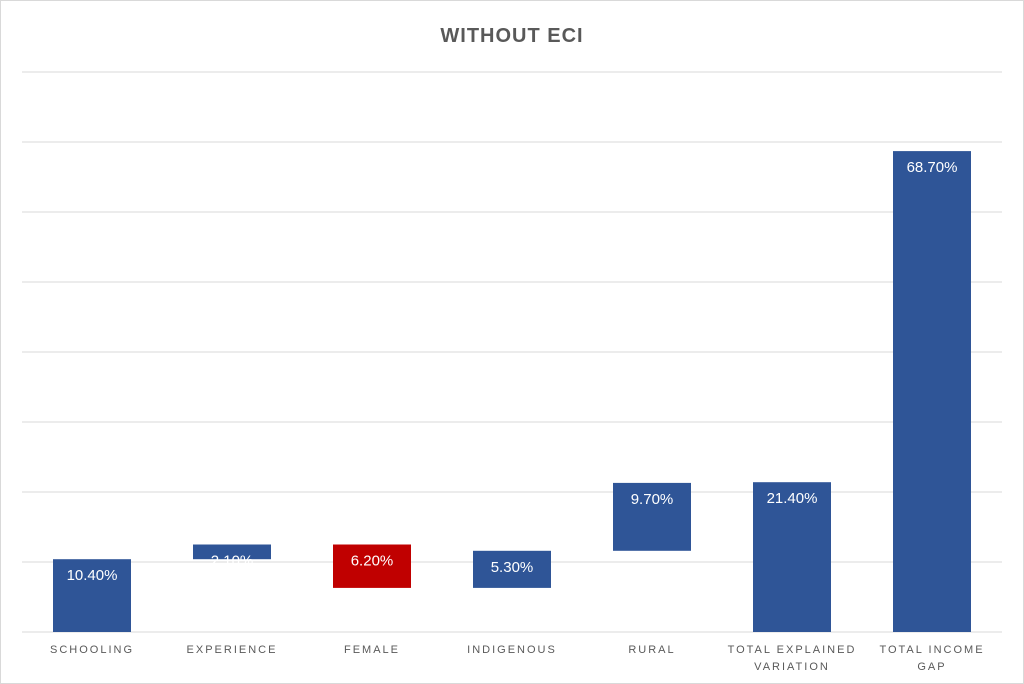 The image size is (1024, 684). What do you see at coordinates (92, 650) in the screenshot?
I see `category-label: SCHOOLING` at bounding box center [92, 650].